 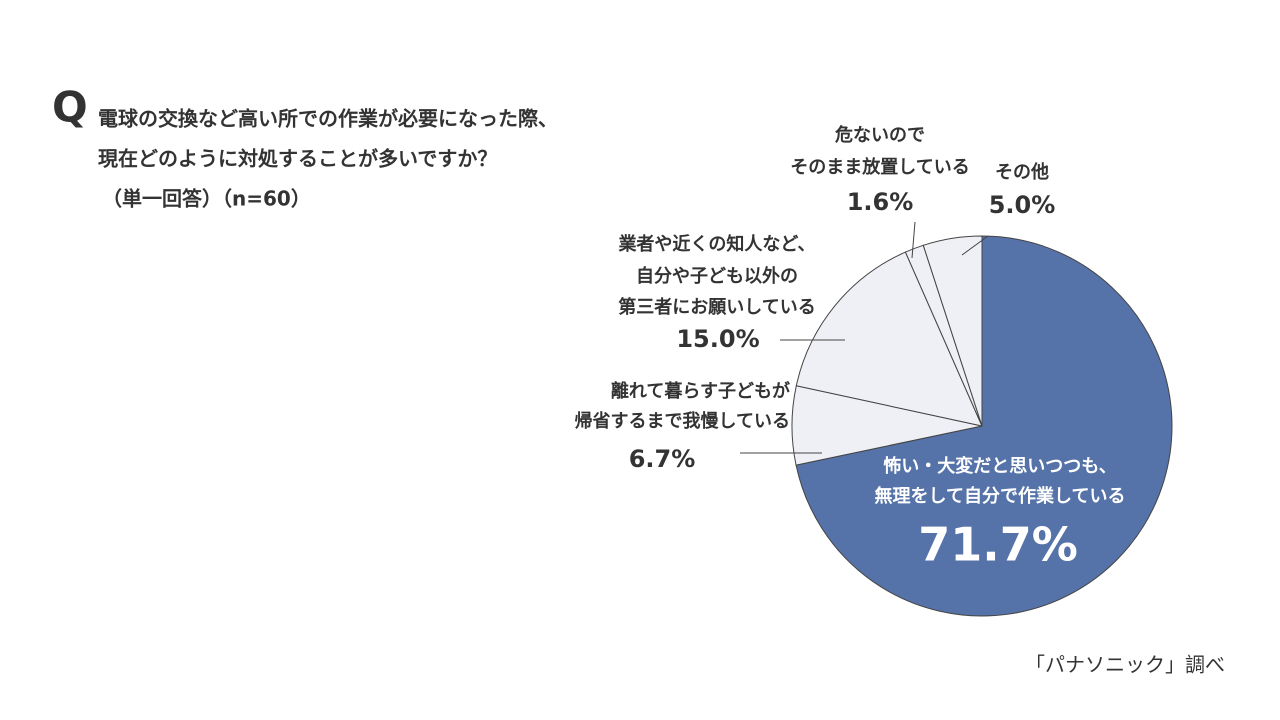 I want to click on chart-title: 電球の交換など高い所での作業が必要になった際、, so click(x=328, y=119).